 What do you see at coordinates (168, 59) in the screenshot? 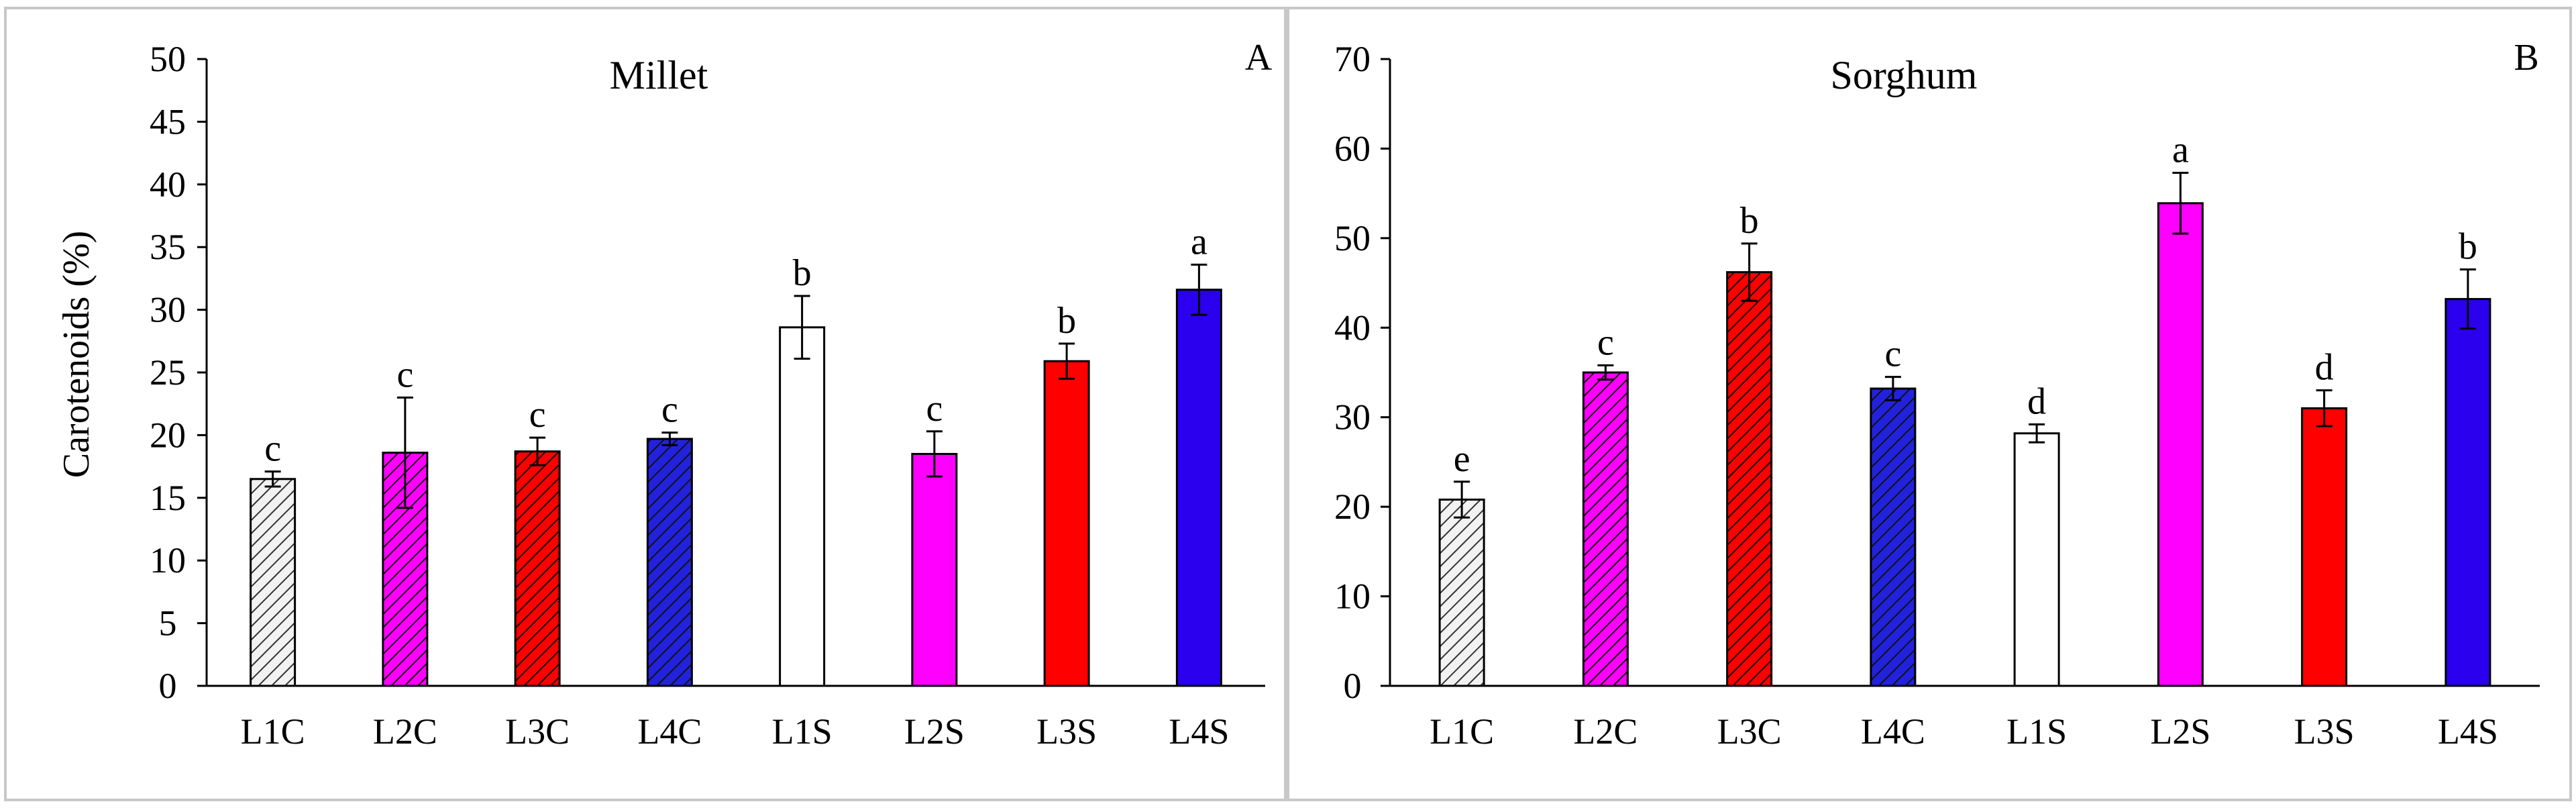
I see `panel-a-y-tick-label: 50` at bounding box center [168, 59].